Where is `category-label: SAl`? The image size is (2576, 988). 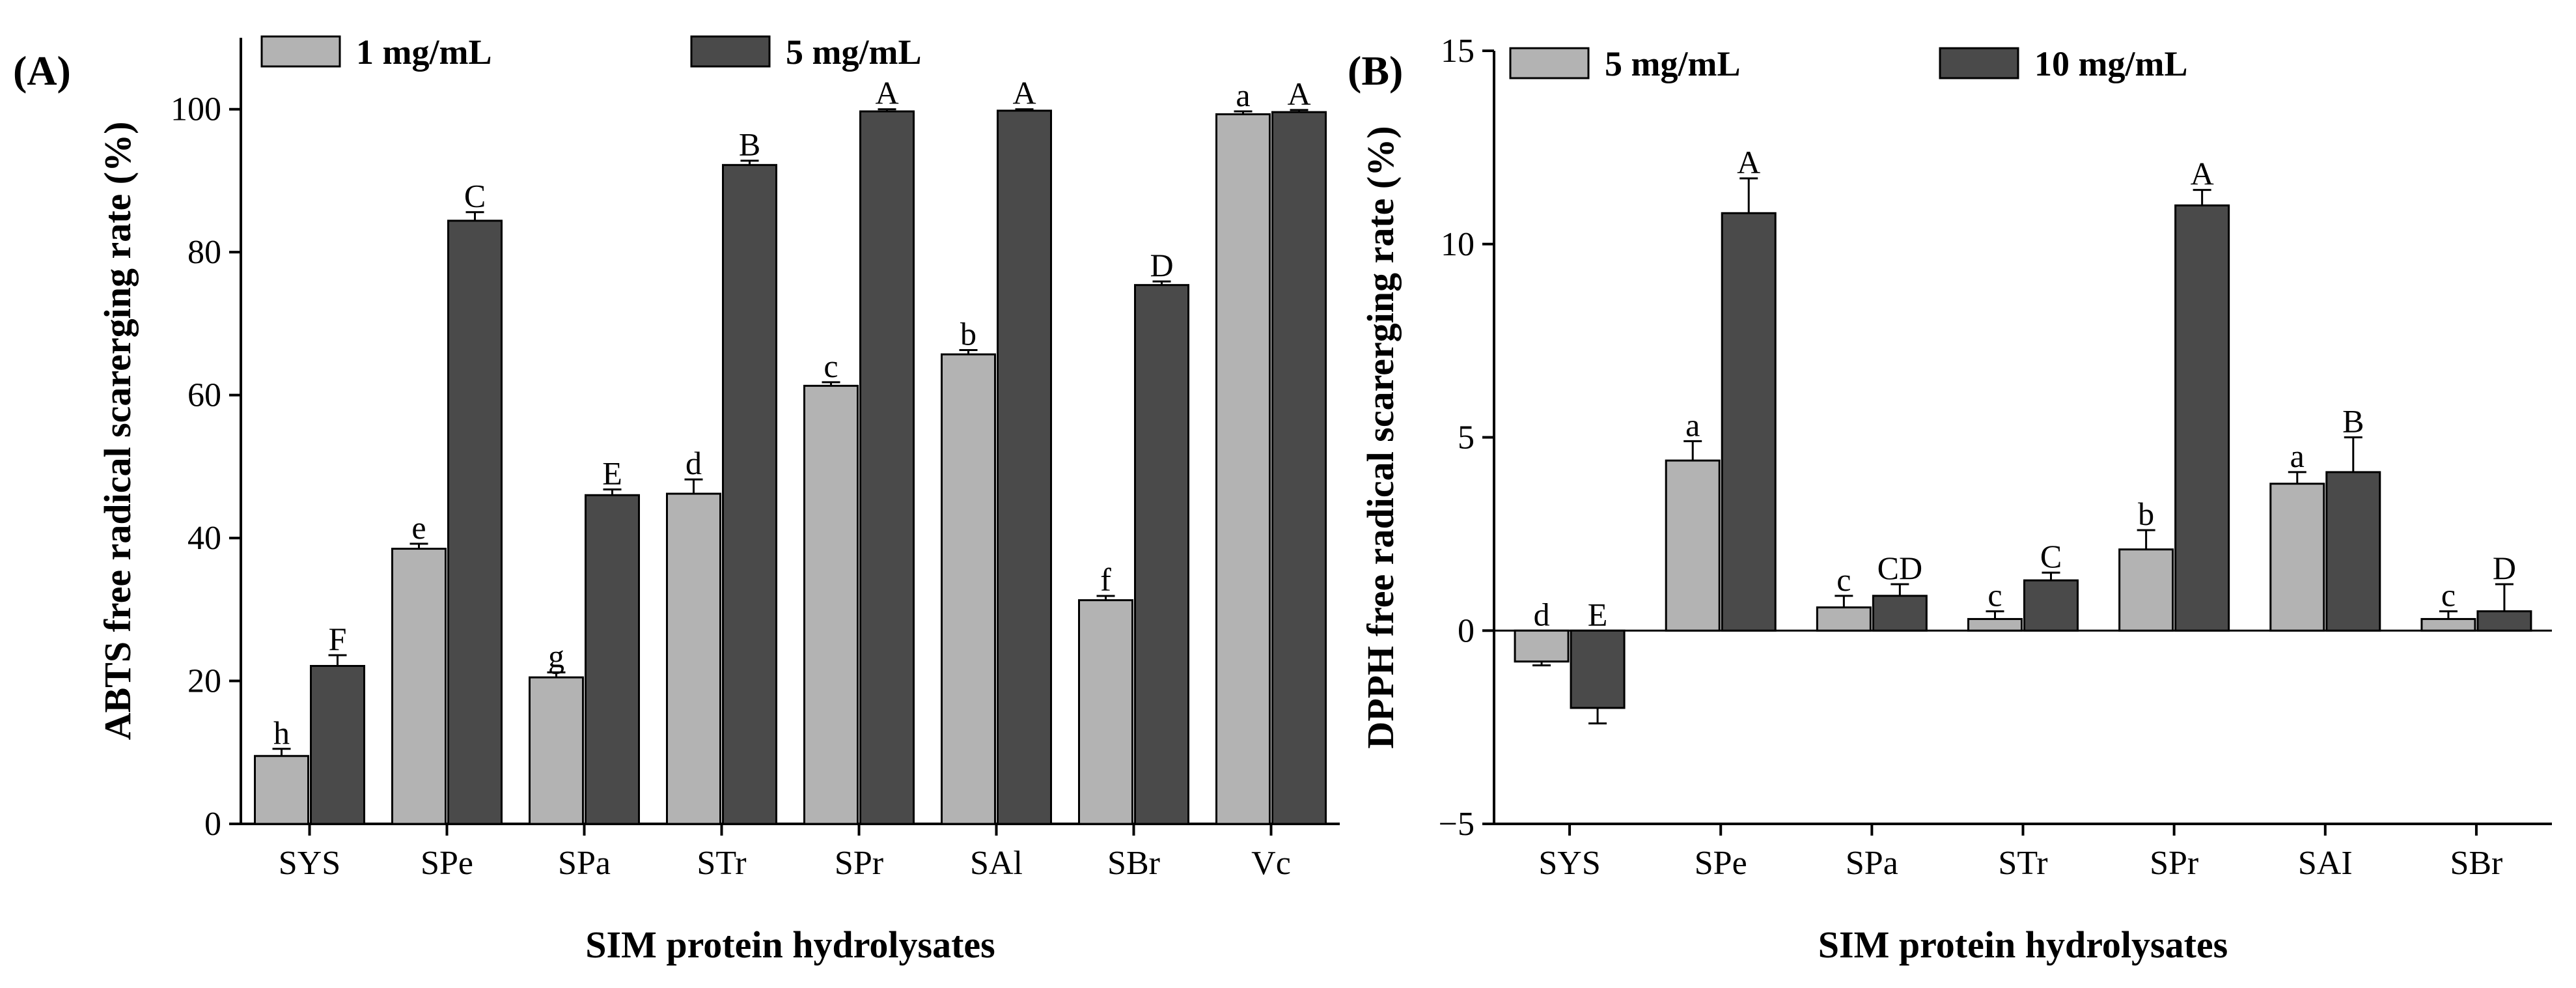 category-label: SAl is located at coordinates (996, 863).